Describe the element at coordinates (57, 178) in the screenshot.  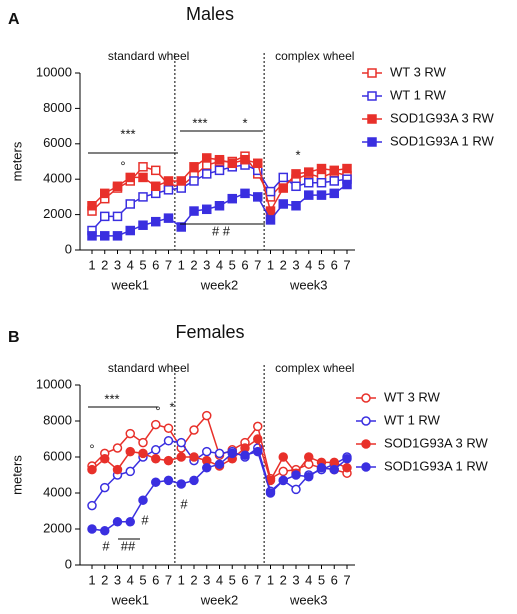
I see `y-tick-label: 4000` at that location.